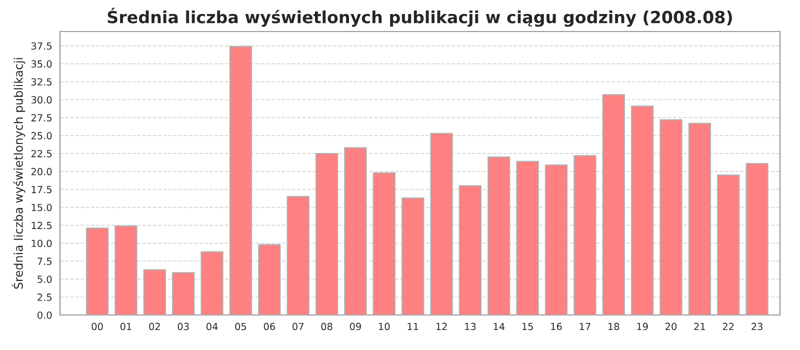  I want to click on x-tick-label: 21, so click(699, 326).